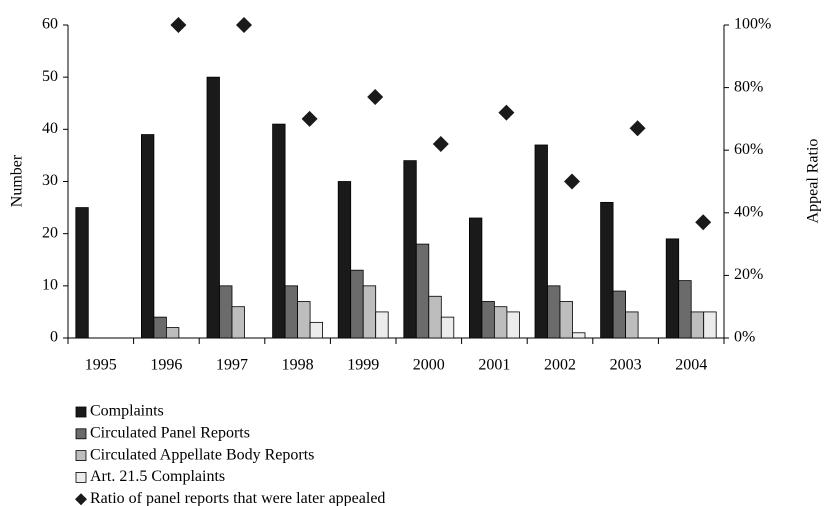 This screenshot has width=826, height=506. What do you see at coordinates (744, 337) in the screenshot?
I see `y2-tick-label: 0%` at bounding box center [744, 337].